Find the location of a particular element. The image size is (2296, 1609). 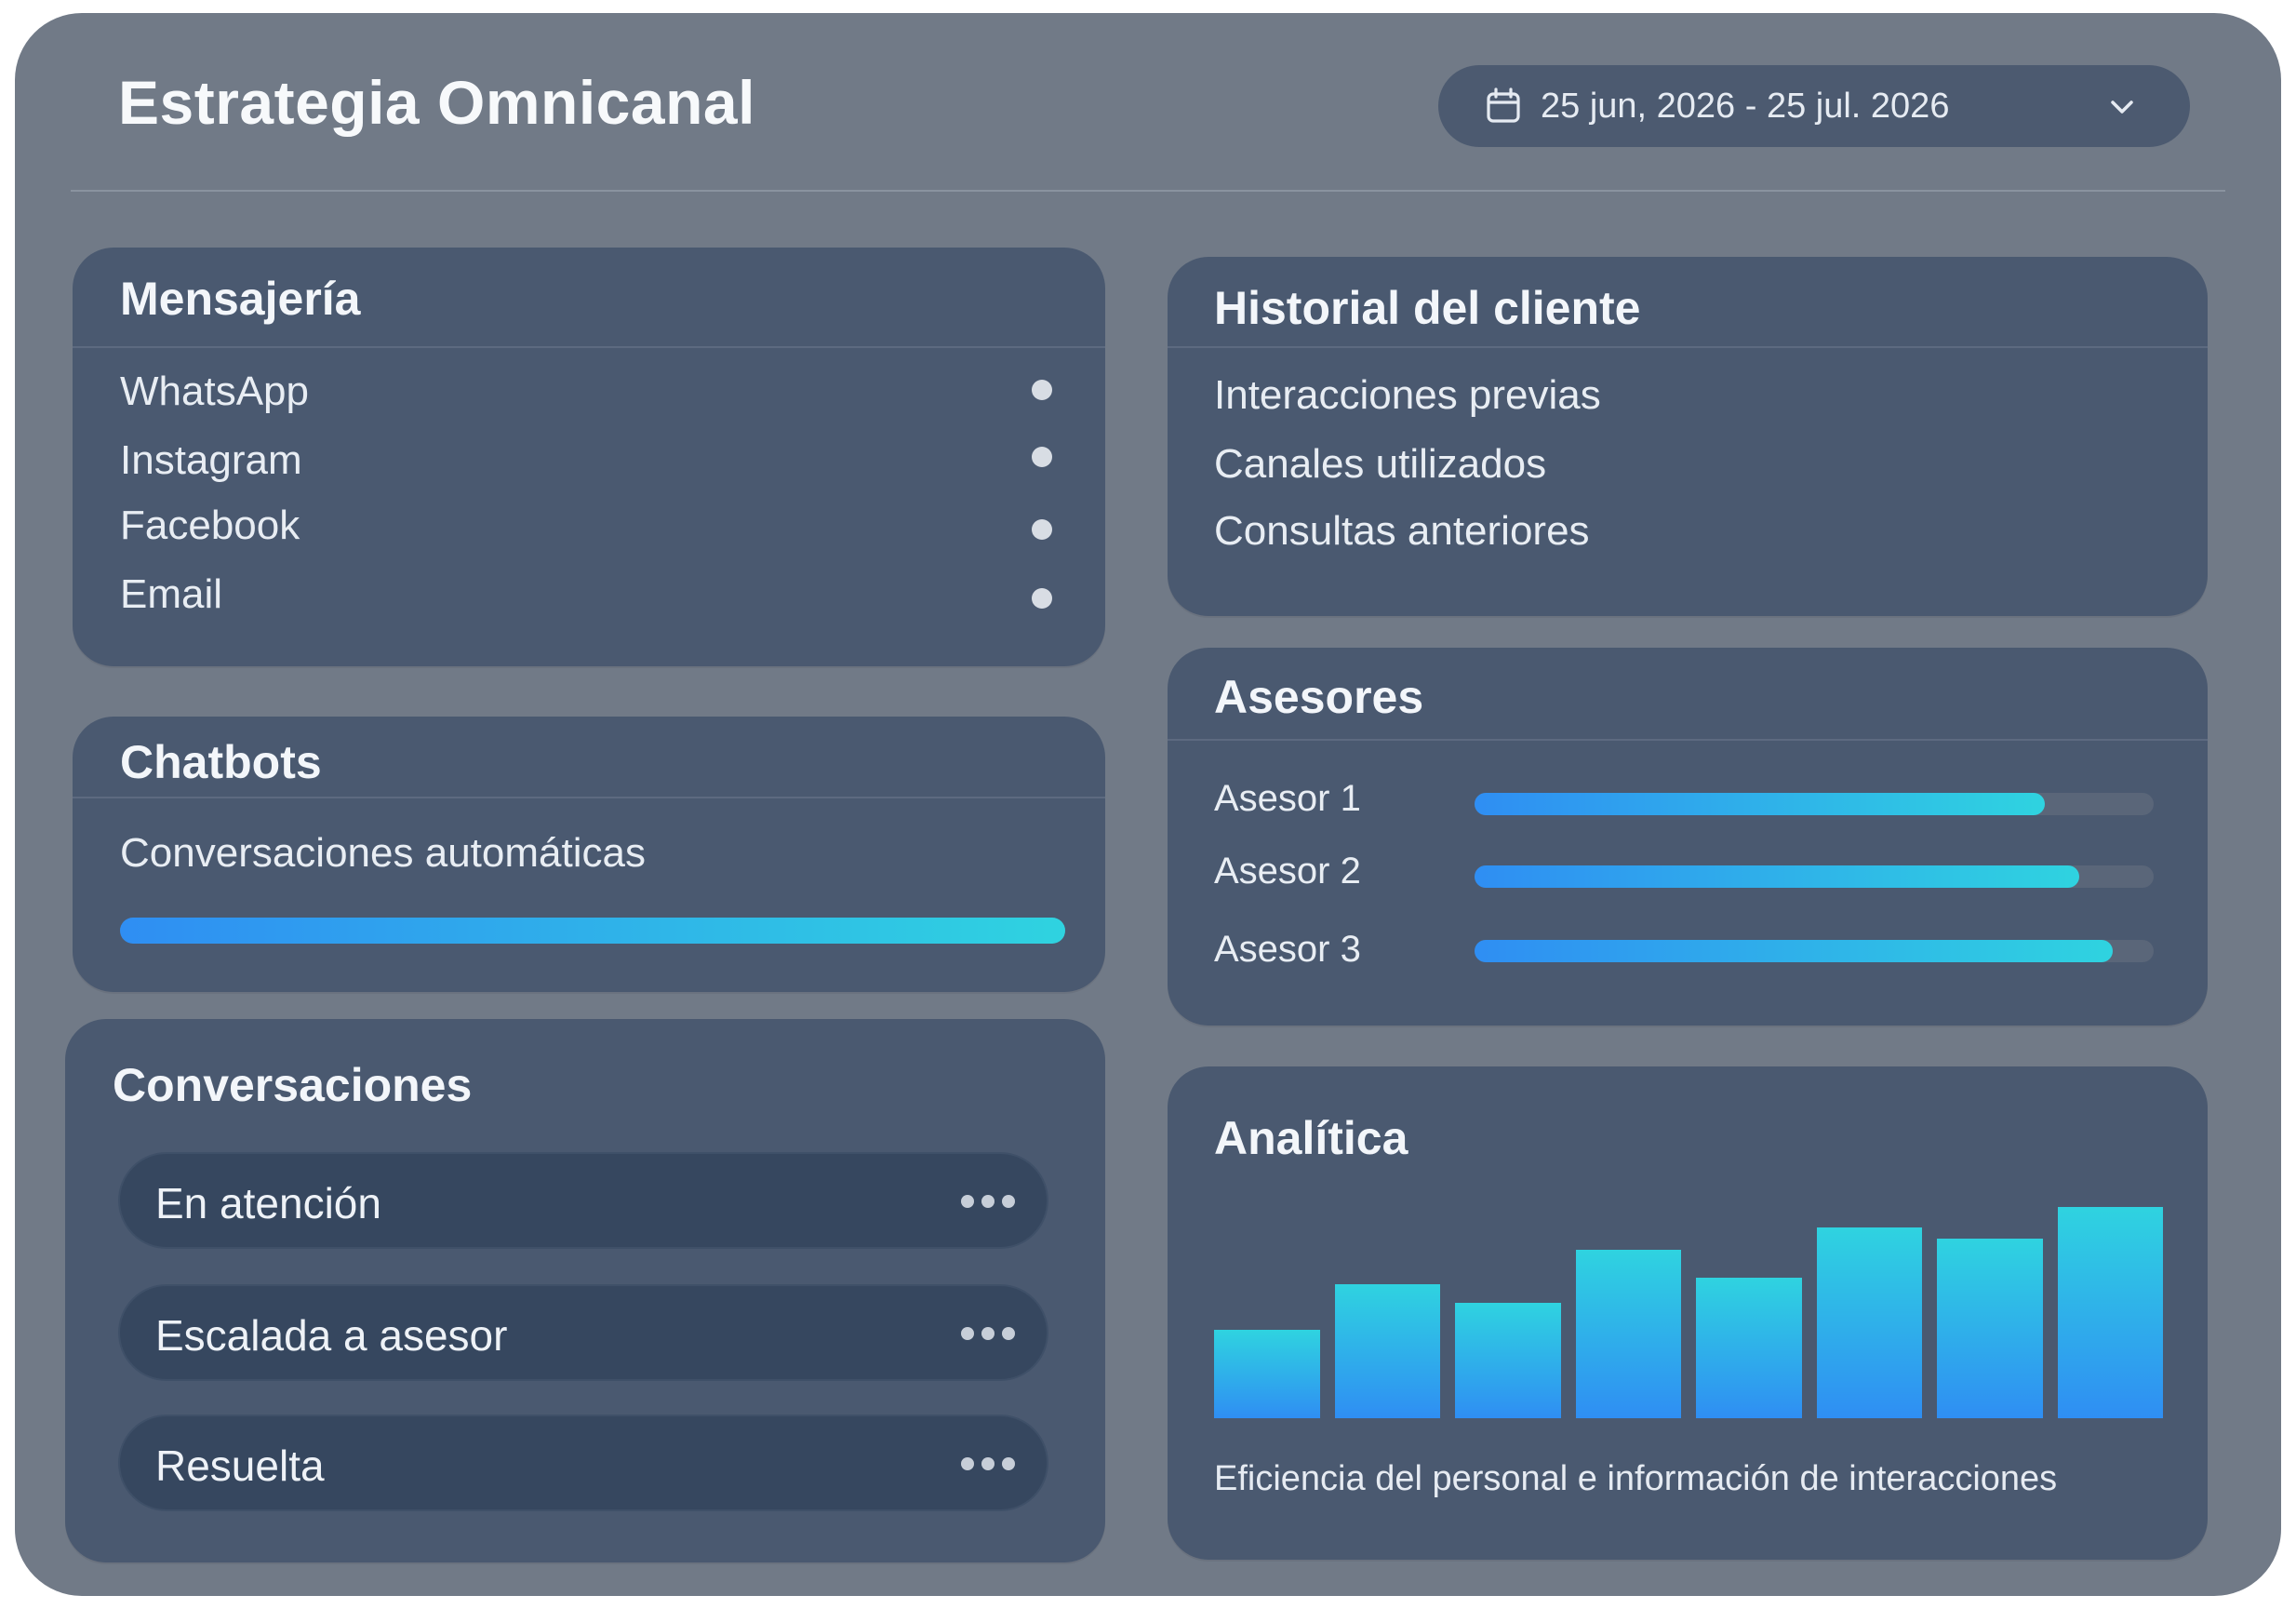

conversation-status-escalated: Escalada a asesor is located at coordinates (583, 1332).